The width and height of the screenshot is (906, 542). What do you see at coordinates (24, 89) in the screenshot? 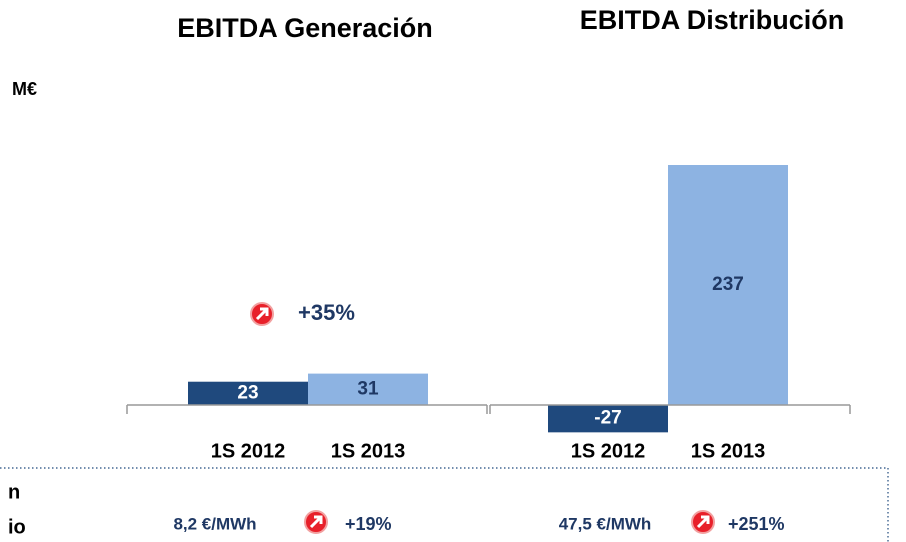
I see `unit-label: M€` at bounding box center [24, 89].